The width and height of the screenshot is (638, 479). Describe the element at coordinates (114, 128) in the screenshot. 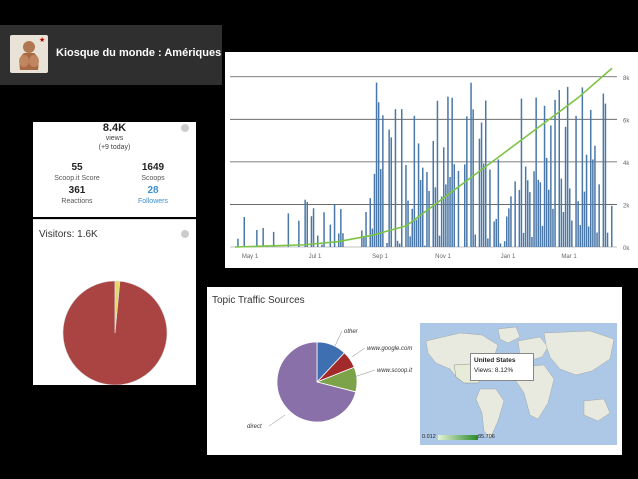

I see `views-count: 8.4K` at that location.